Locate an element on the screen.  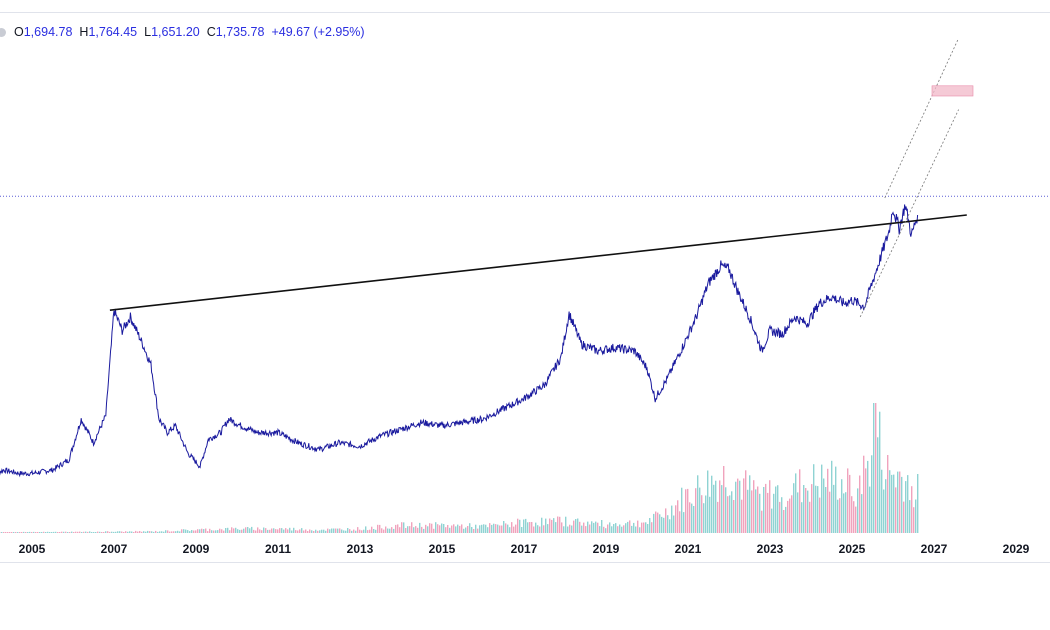
trendline-drawing is located at coordinates (538, 262).